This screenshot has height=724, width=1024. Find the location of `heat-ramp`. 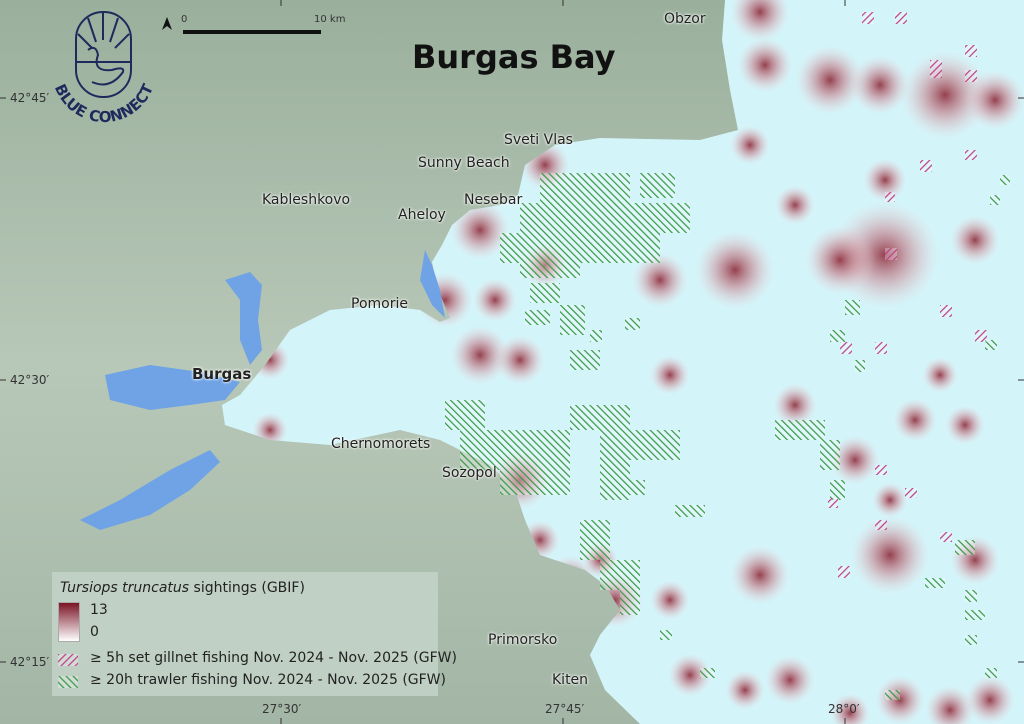

heat-ramp is located at coordinates (69, 622).